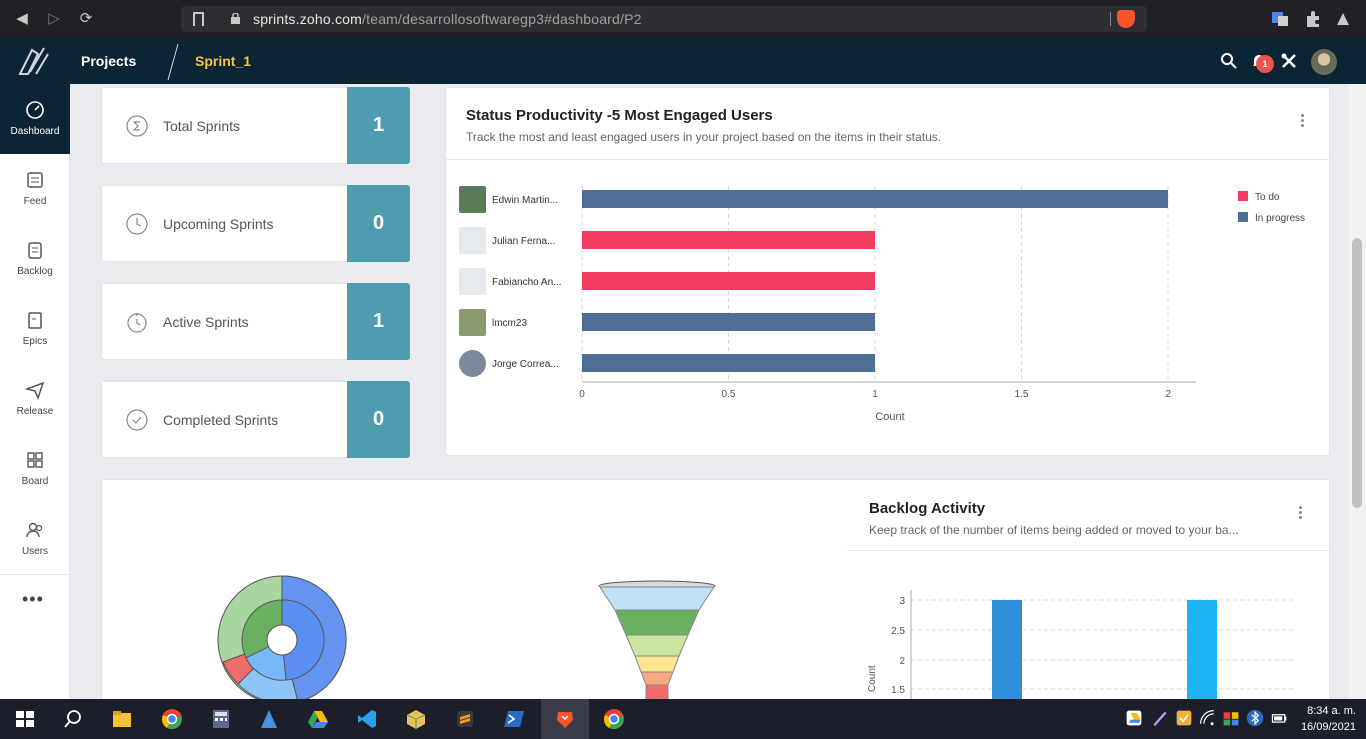 The height and width of the screenshot is (739, 1366). Describe the element at coordinates (416, 719) in the screenshot. I see `box-app-icon` at that location.